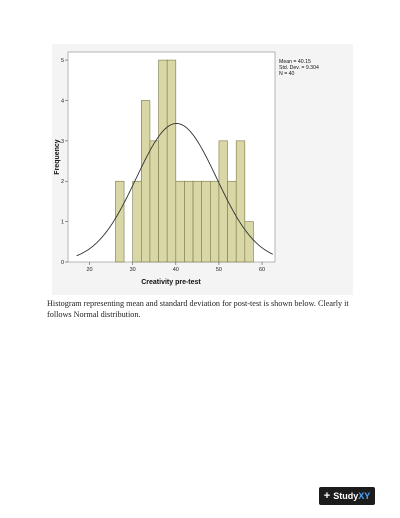  What do you see at coordinates (364, 496) in the screenshot?
I see `brand-name-xy: XY` at bounding box center [364, 496].